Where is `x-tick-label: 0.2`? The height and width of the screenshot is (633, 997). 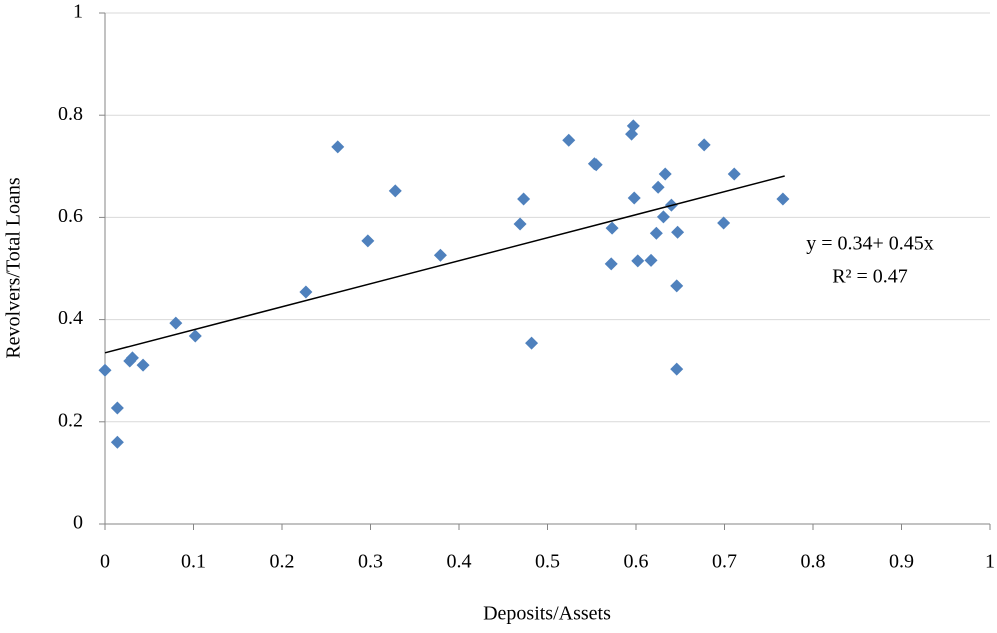 x-tick-label: 0.2 is located at coordinates (282, 562).